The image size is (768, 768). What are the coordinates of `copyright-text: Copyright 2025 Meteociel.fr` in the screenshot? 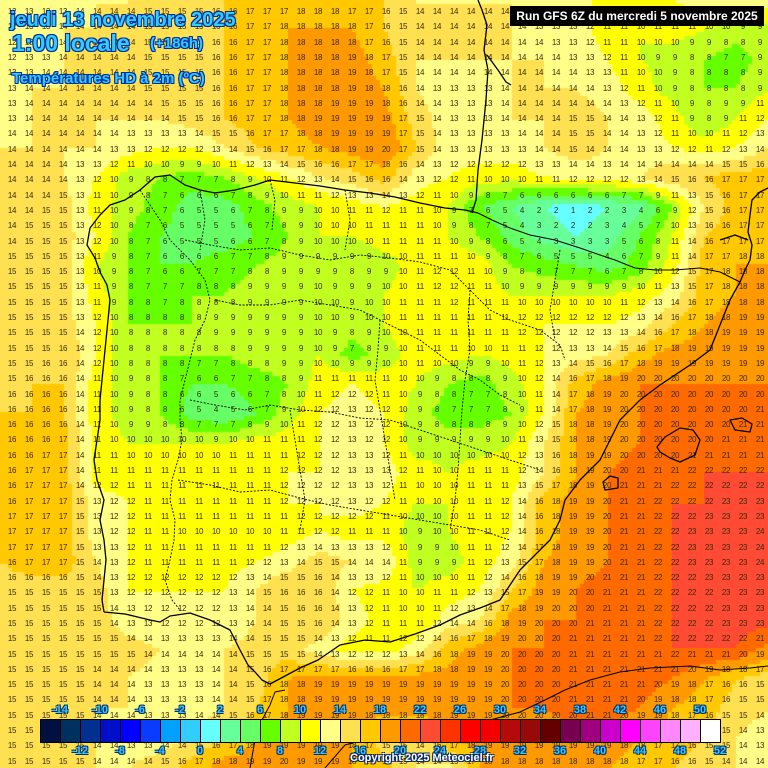 It's located at (422, 758).